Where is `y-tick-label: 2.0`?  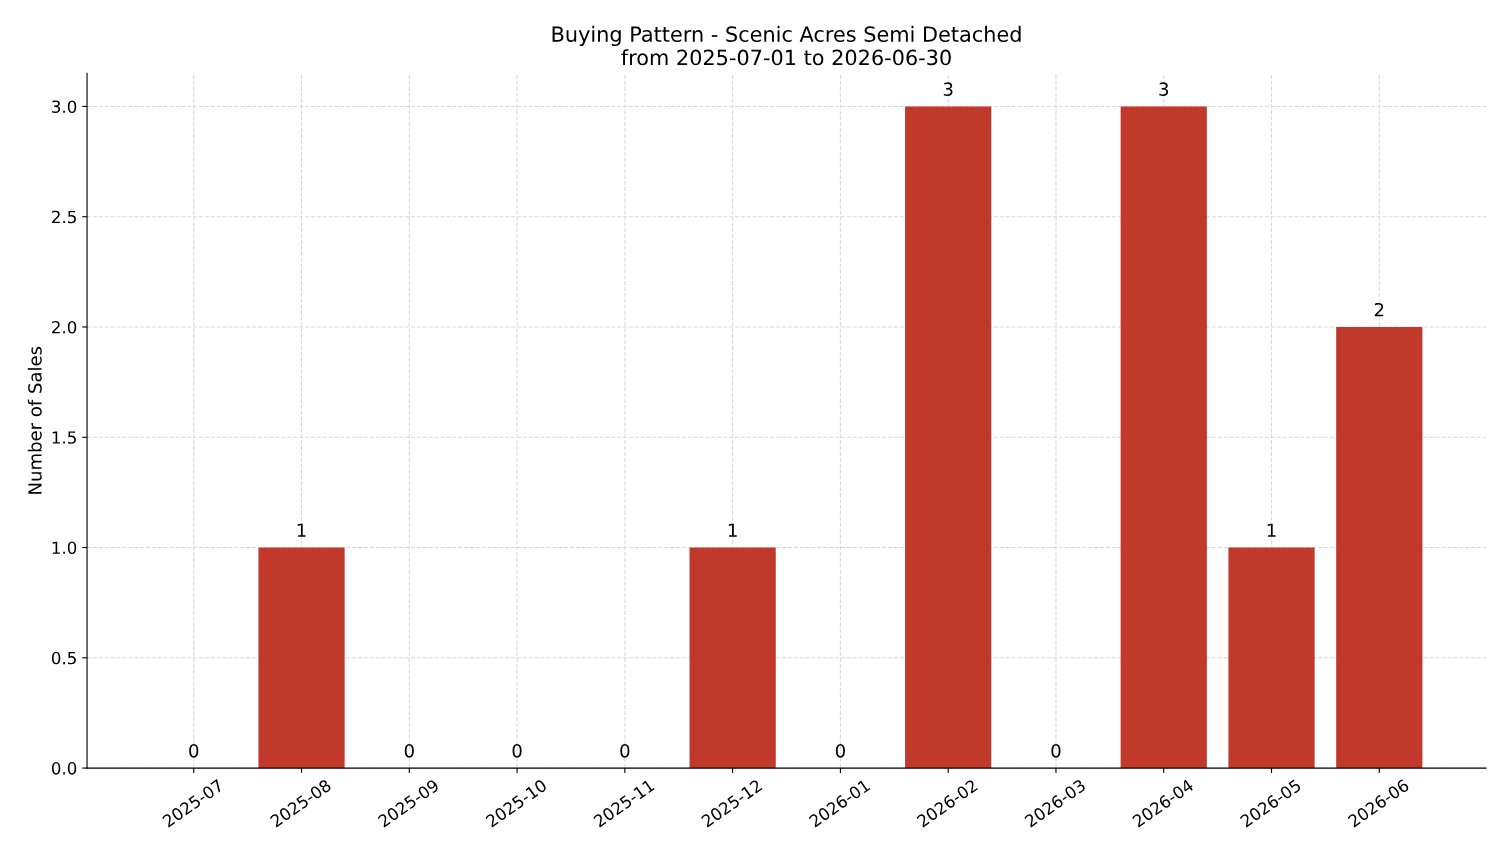 y-tick-label: 2.0 is located at coordinates (64, 327).